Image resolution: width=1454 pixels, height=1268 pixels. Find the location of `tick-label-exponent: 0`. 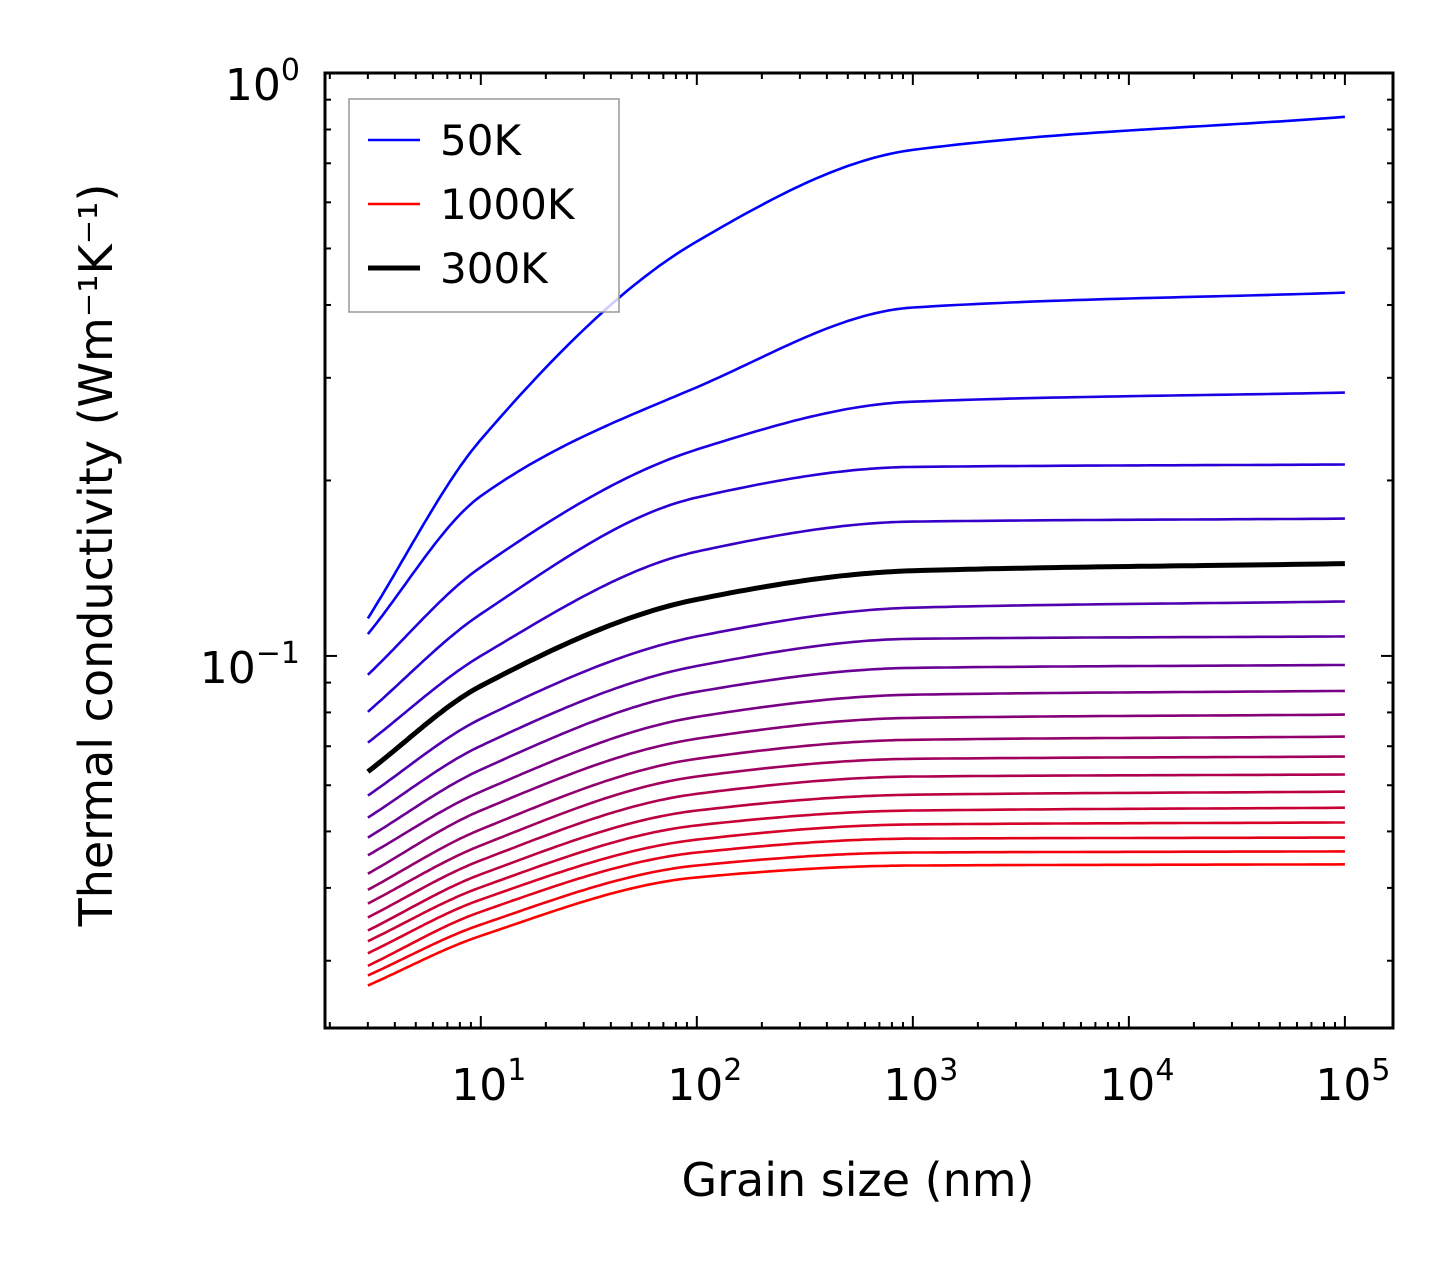

tick-label-exponent: 0 is located at coordinates (290, 70).